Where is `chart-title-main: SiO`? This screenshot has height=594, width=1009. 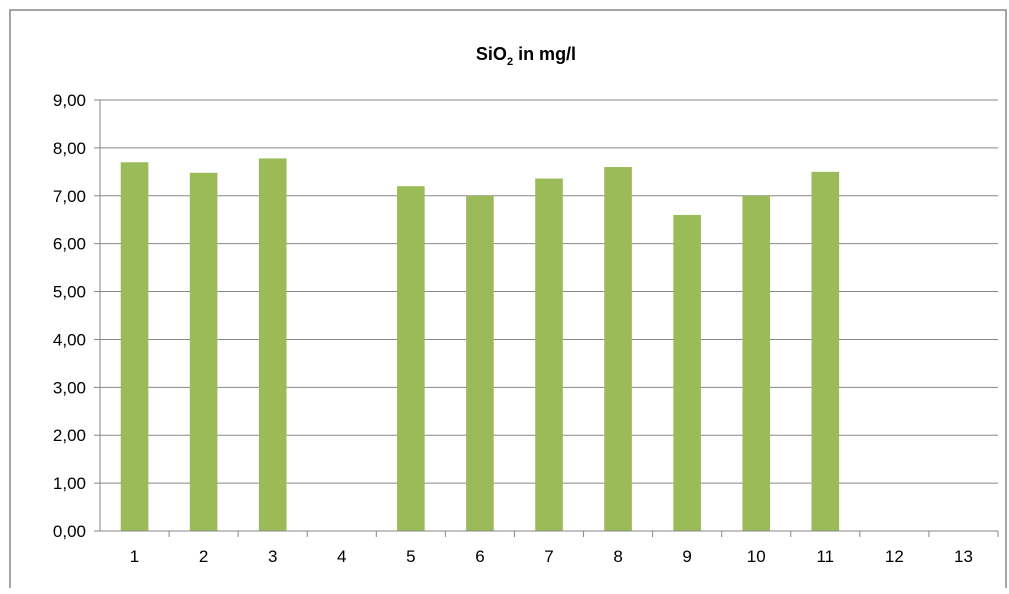
chart-title-main: SiO is located at coordinates (491, 54).